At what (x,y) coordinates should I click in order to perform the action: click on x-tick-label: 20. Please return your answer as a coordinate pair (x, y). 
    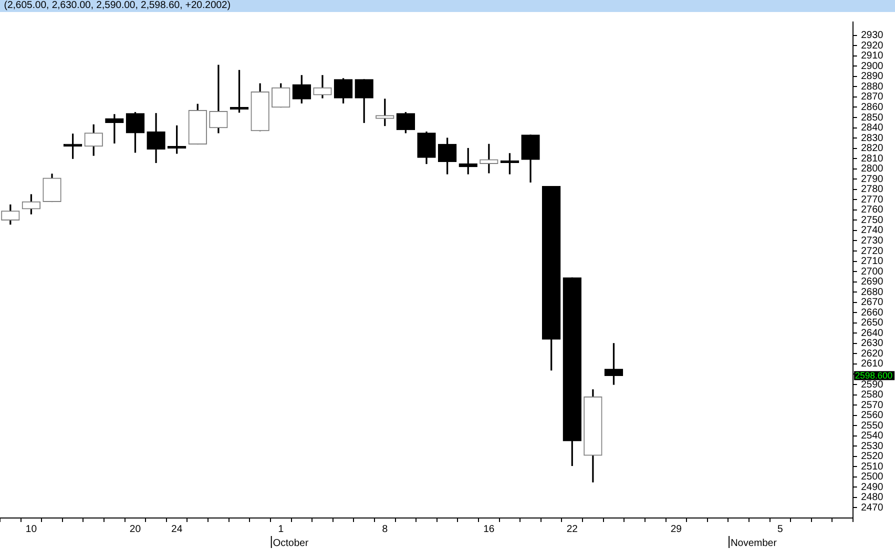
    Looking at the image, I should click on (136, 529).